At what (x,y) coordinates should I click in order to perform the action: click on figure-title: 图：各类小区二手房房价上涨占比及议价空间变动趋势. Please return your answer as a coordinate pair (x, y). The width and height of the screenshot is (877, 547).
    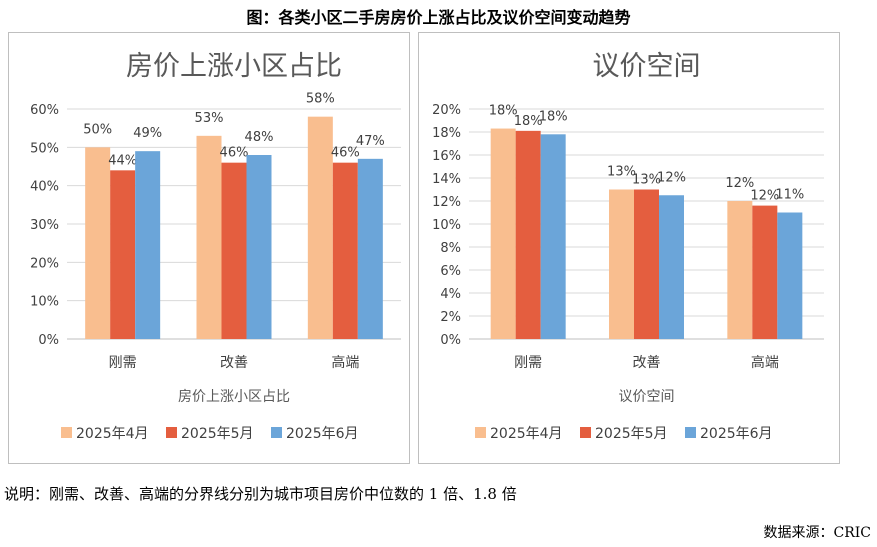
    Looking at the image, I should click on (438, 17).